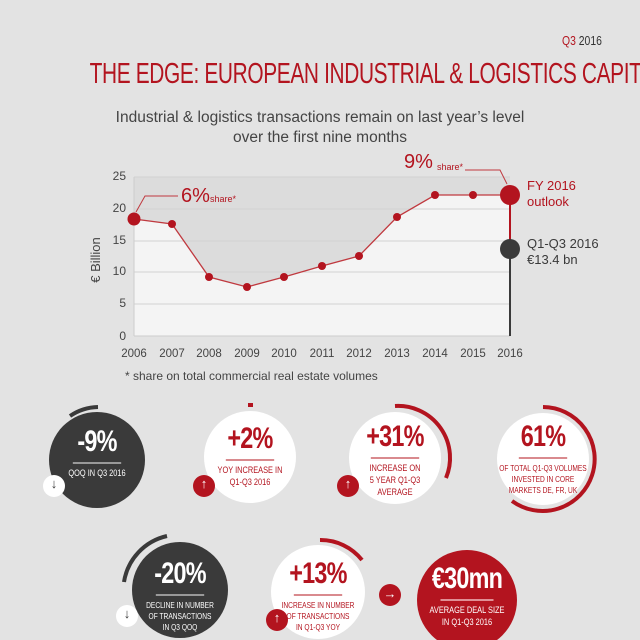 This screenshot has width=640, height=640. Describe the element at coordinates (551, 185) in the screenshot. I see `outlook-label-1: FY 2016` at that location.